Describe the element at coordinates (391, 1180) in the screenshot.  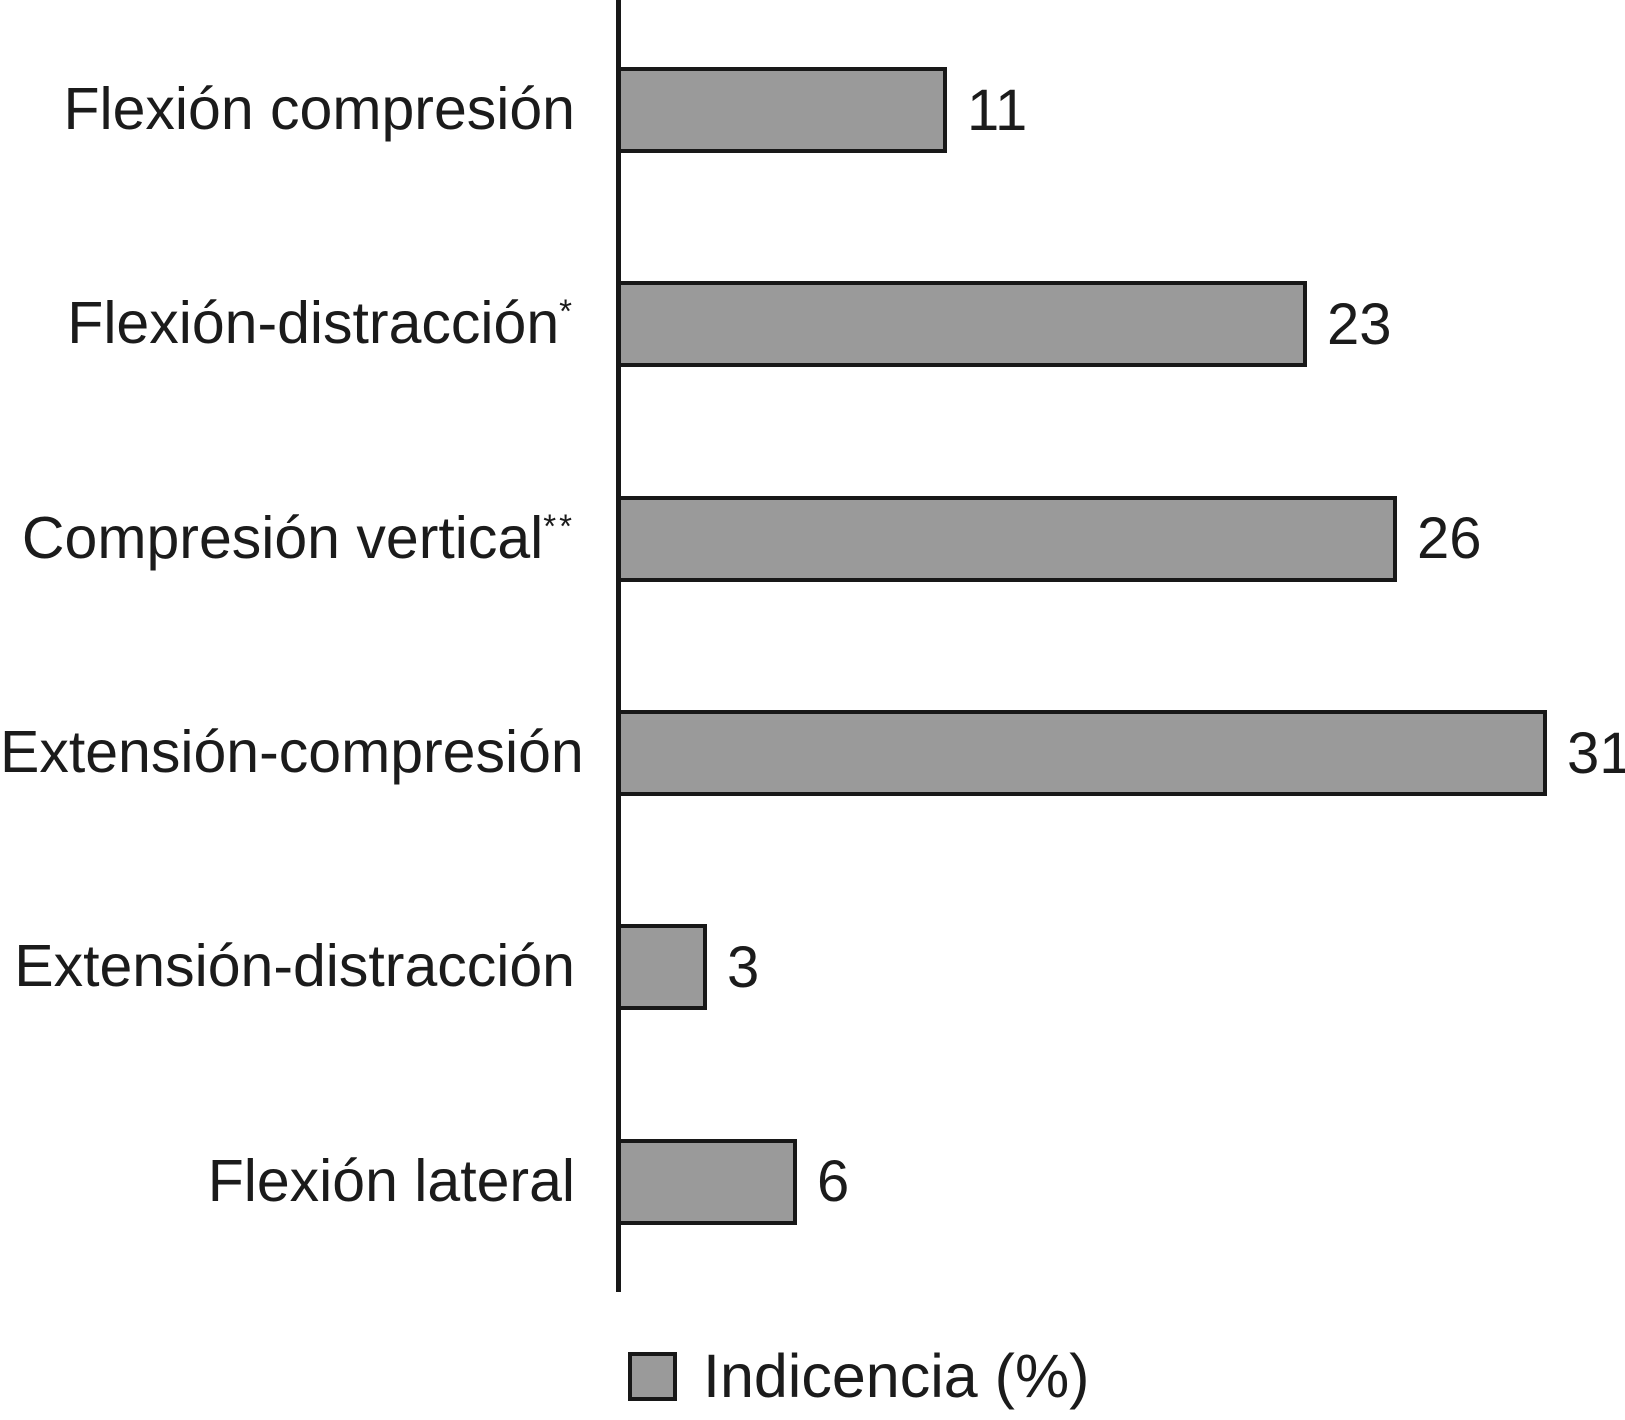
I see `category-text: Flexión lateral` at that location.